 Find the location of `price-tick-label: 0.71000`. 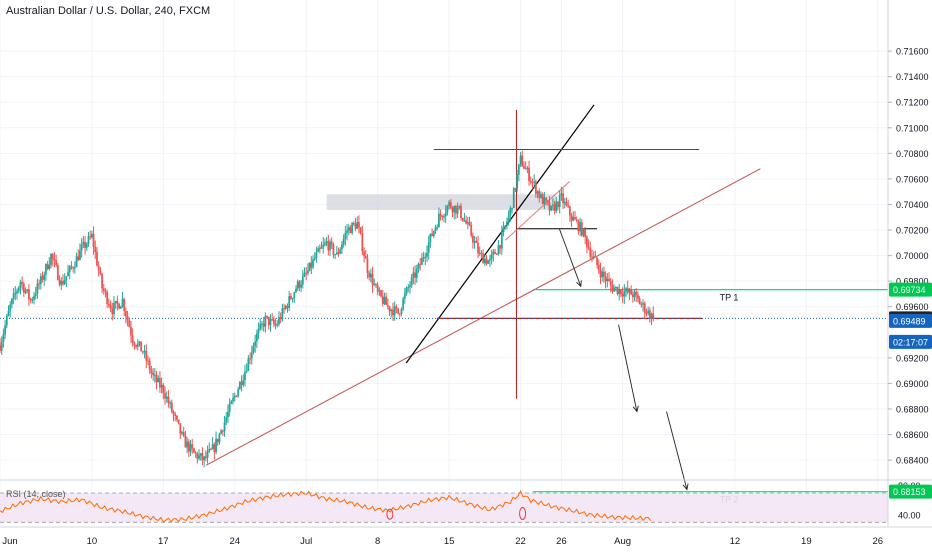

price-tick-label: 0.71000 is located at coordinates (912, 128).